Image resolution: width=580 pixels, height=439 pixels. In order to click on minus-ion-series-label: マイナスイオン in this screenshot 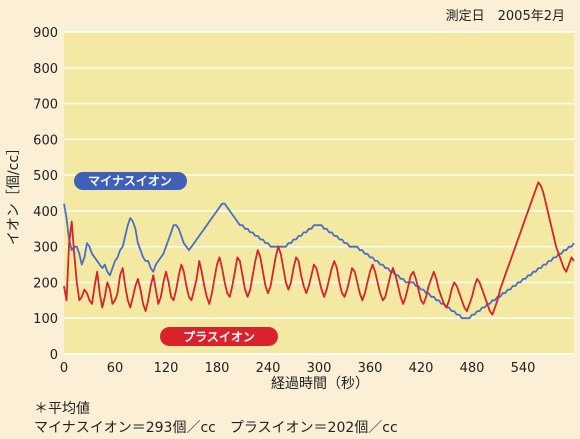, I will do `click(130, 181)`.